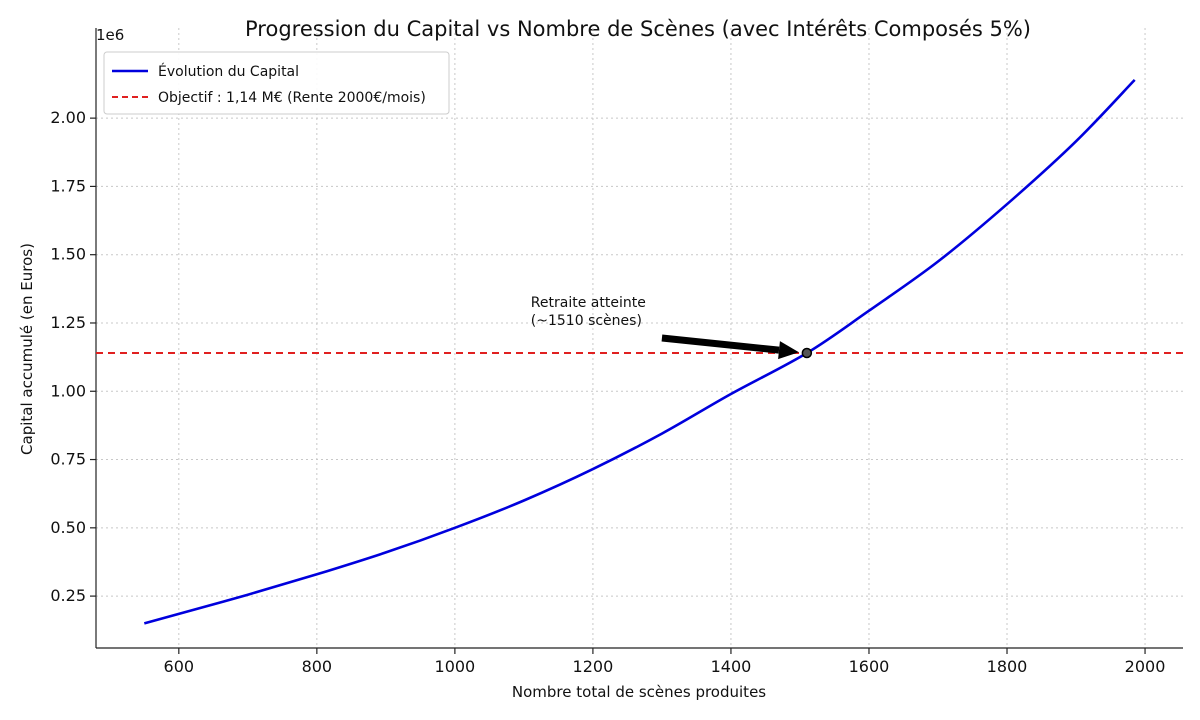  Describe the element at coordinates (68, 595) in the screenshot. I see `y-tick-label: 0.25` at that location.